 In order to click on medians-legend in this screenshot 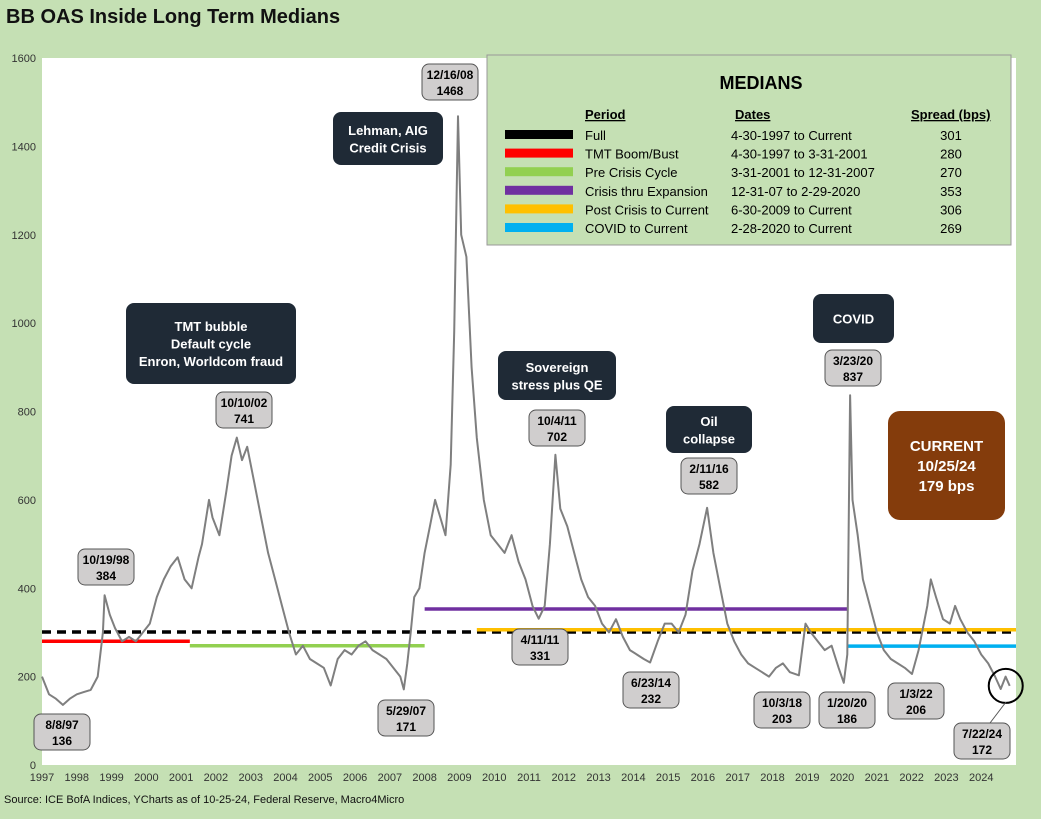, I will do `click(749, 150)`.